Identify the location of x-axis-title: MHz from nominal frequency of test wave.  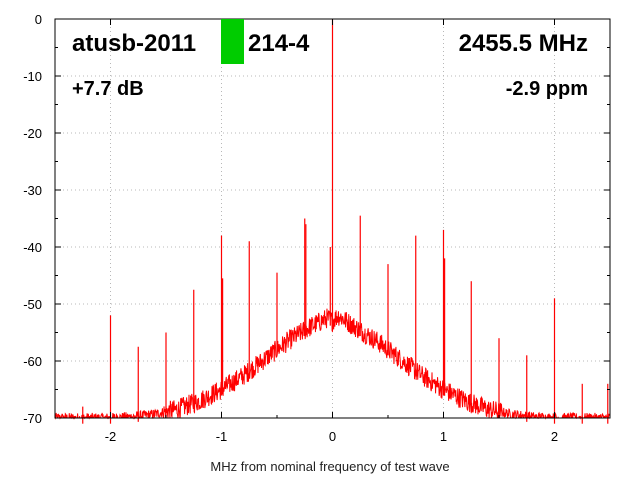
(329, 466).